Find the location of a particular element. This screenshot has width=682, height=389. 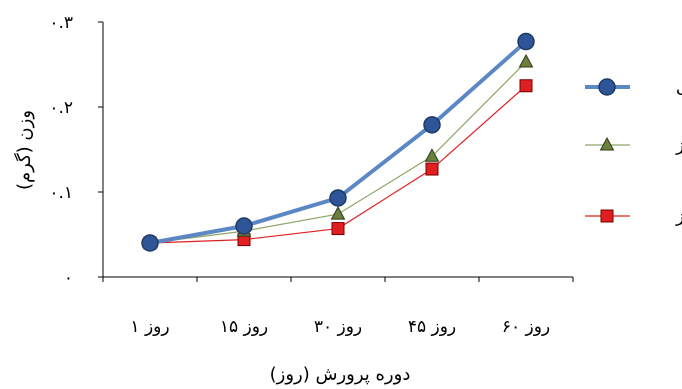

x-tick-label: روز ۱۵ is located at coordinates (244, 327).